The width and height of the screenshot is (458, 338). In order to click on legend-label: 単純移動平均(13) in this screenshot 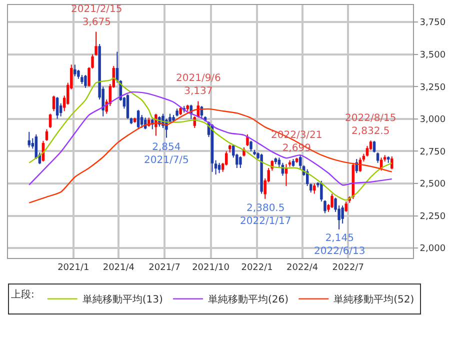, I will do `click(122, 300)`.